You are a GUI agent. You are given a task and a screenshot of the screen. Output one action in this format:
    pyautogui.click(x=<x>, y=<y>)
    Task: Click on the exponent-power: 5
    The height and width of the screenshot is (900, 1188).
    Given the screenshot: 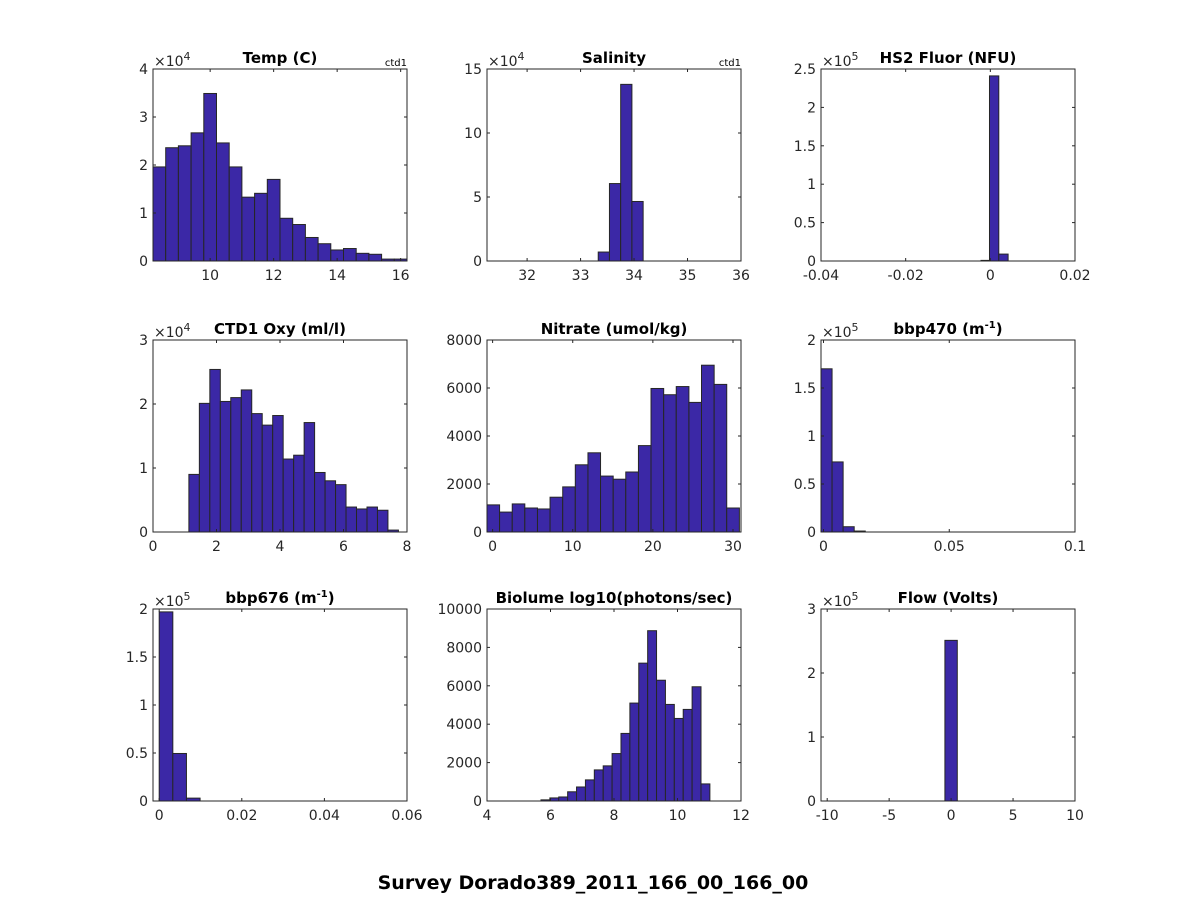 What is the action you would take?
    pyautogui.click(x=855, y=327)
    